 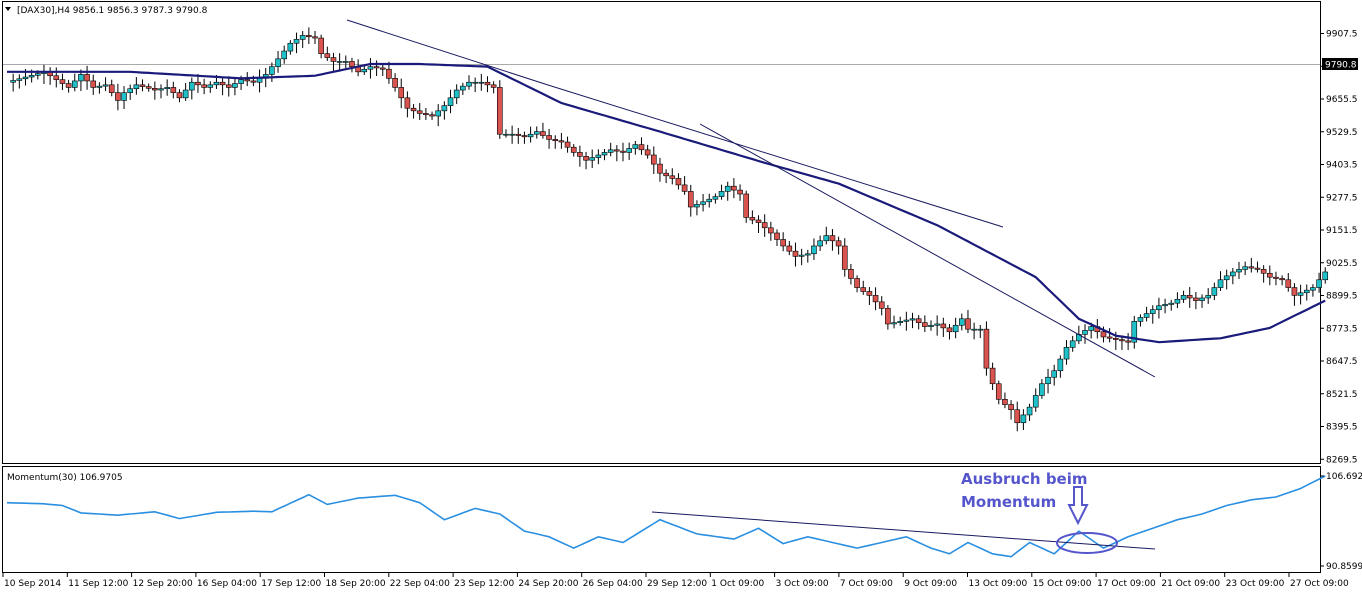 I want to click on price-badge-bg, so click(x=1340, y=64).